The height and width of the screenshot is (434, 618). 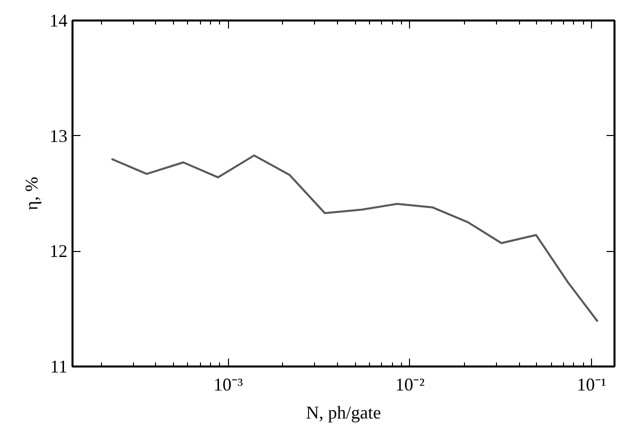 I want to click on x-axis-title: N, ph/gate, so click(x=343, y=412).